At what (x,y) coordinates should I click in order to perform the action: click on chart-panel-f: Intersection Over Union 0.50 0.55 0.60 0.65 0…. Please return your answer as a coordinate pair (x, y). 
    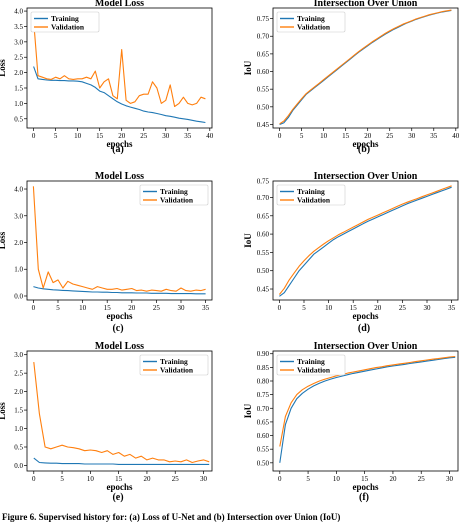
    Looking at the image, I should click on (351, 422).